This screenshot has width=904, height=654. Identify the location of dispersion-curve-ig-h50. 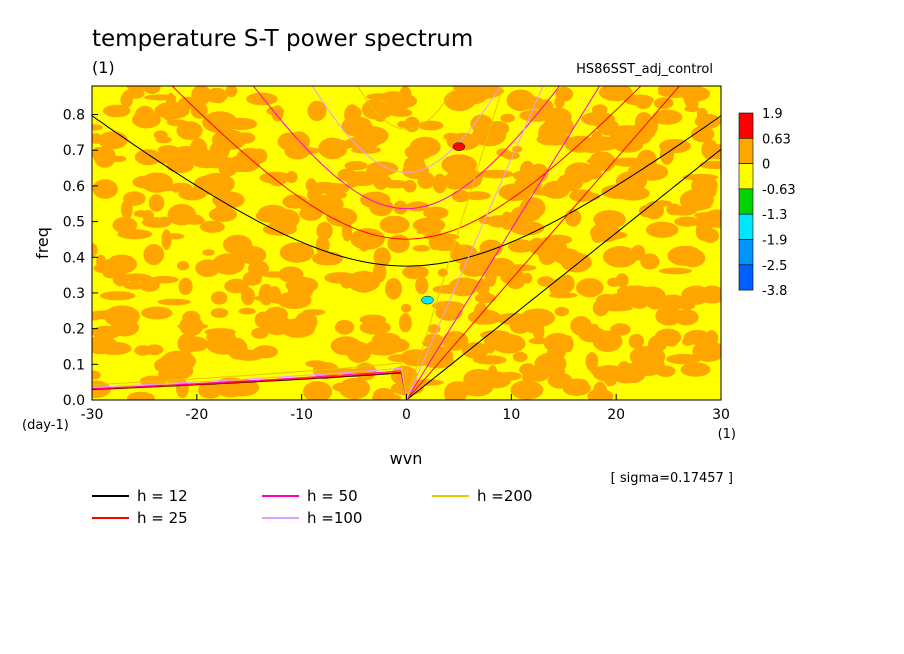
(406, 148).